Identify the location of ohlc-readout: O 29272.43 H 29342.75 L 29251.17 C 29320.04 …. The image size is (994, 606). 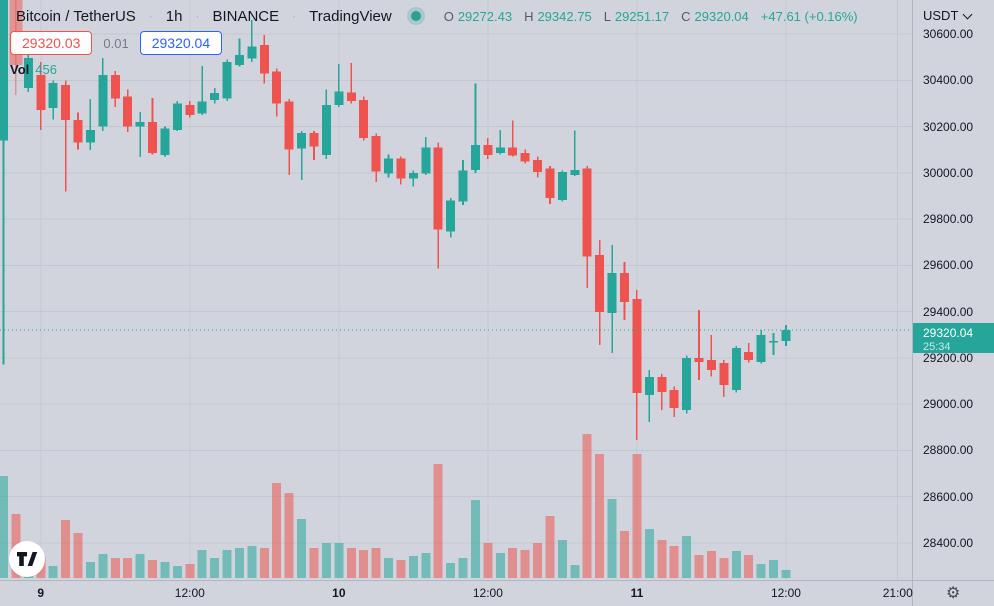
(651, 16).